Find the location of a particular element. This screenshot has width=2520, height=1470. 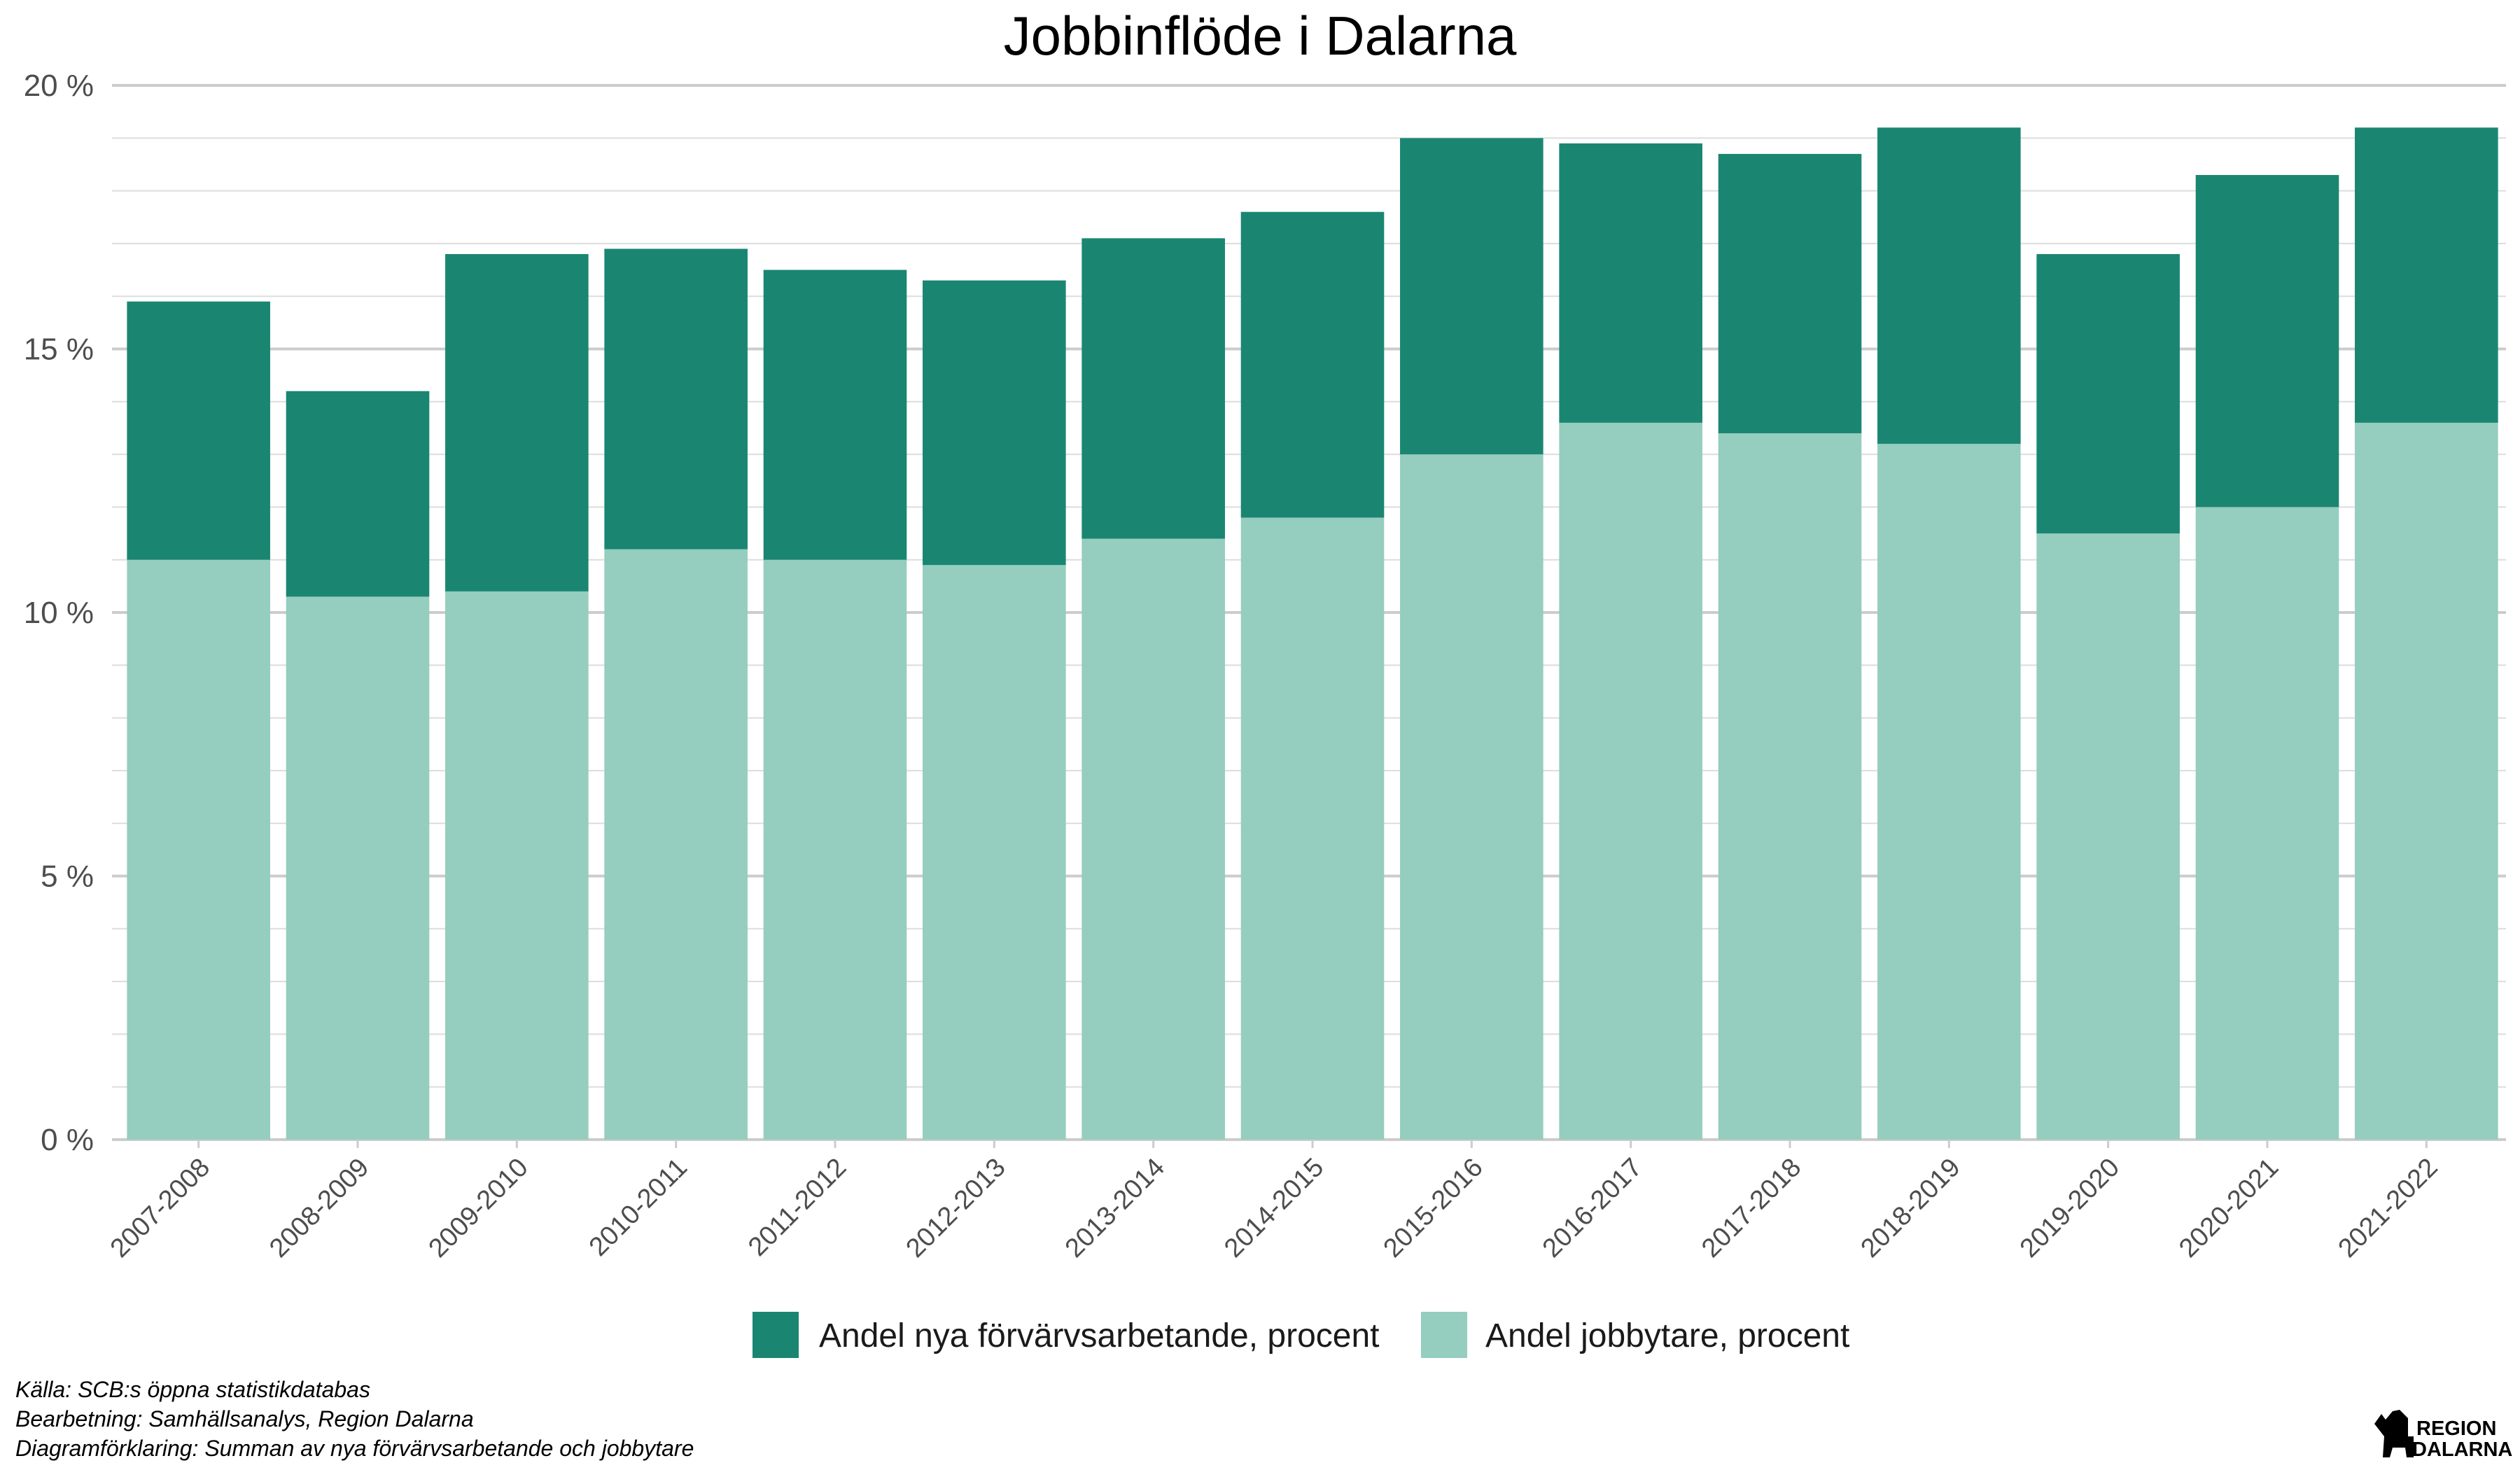

legend-label: Andel jobbytare, procent is located at coordinates (1667, 1335).